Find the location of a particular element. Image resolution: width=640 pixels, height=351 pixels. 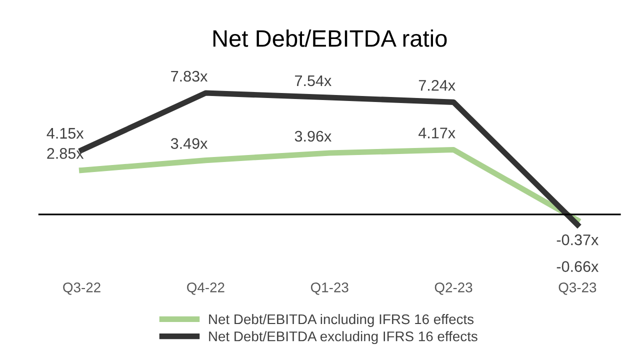

data-label: -0.37x is located at coordinates (577, 240).